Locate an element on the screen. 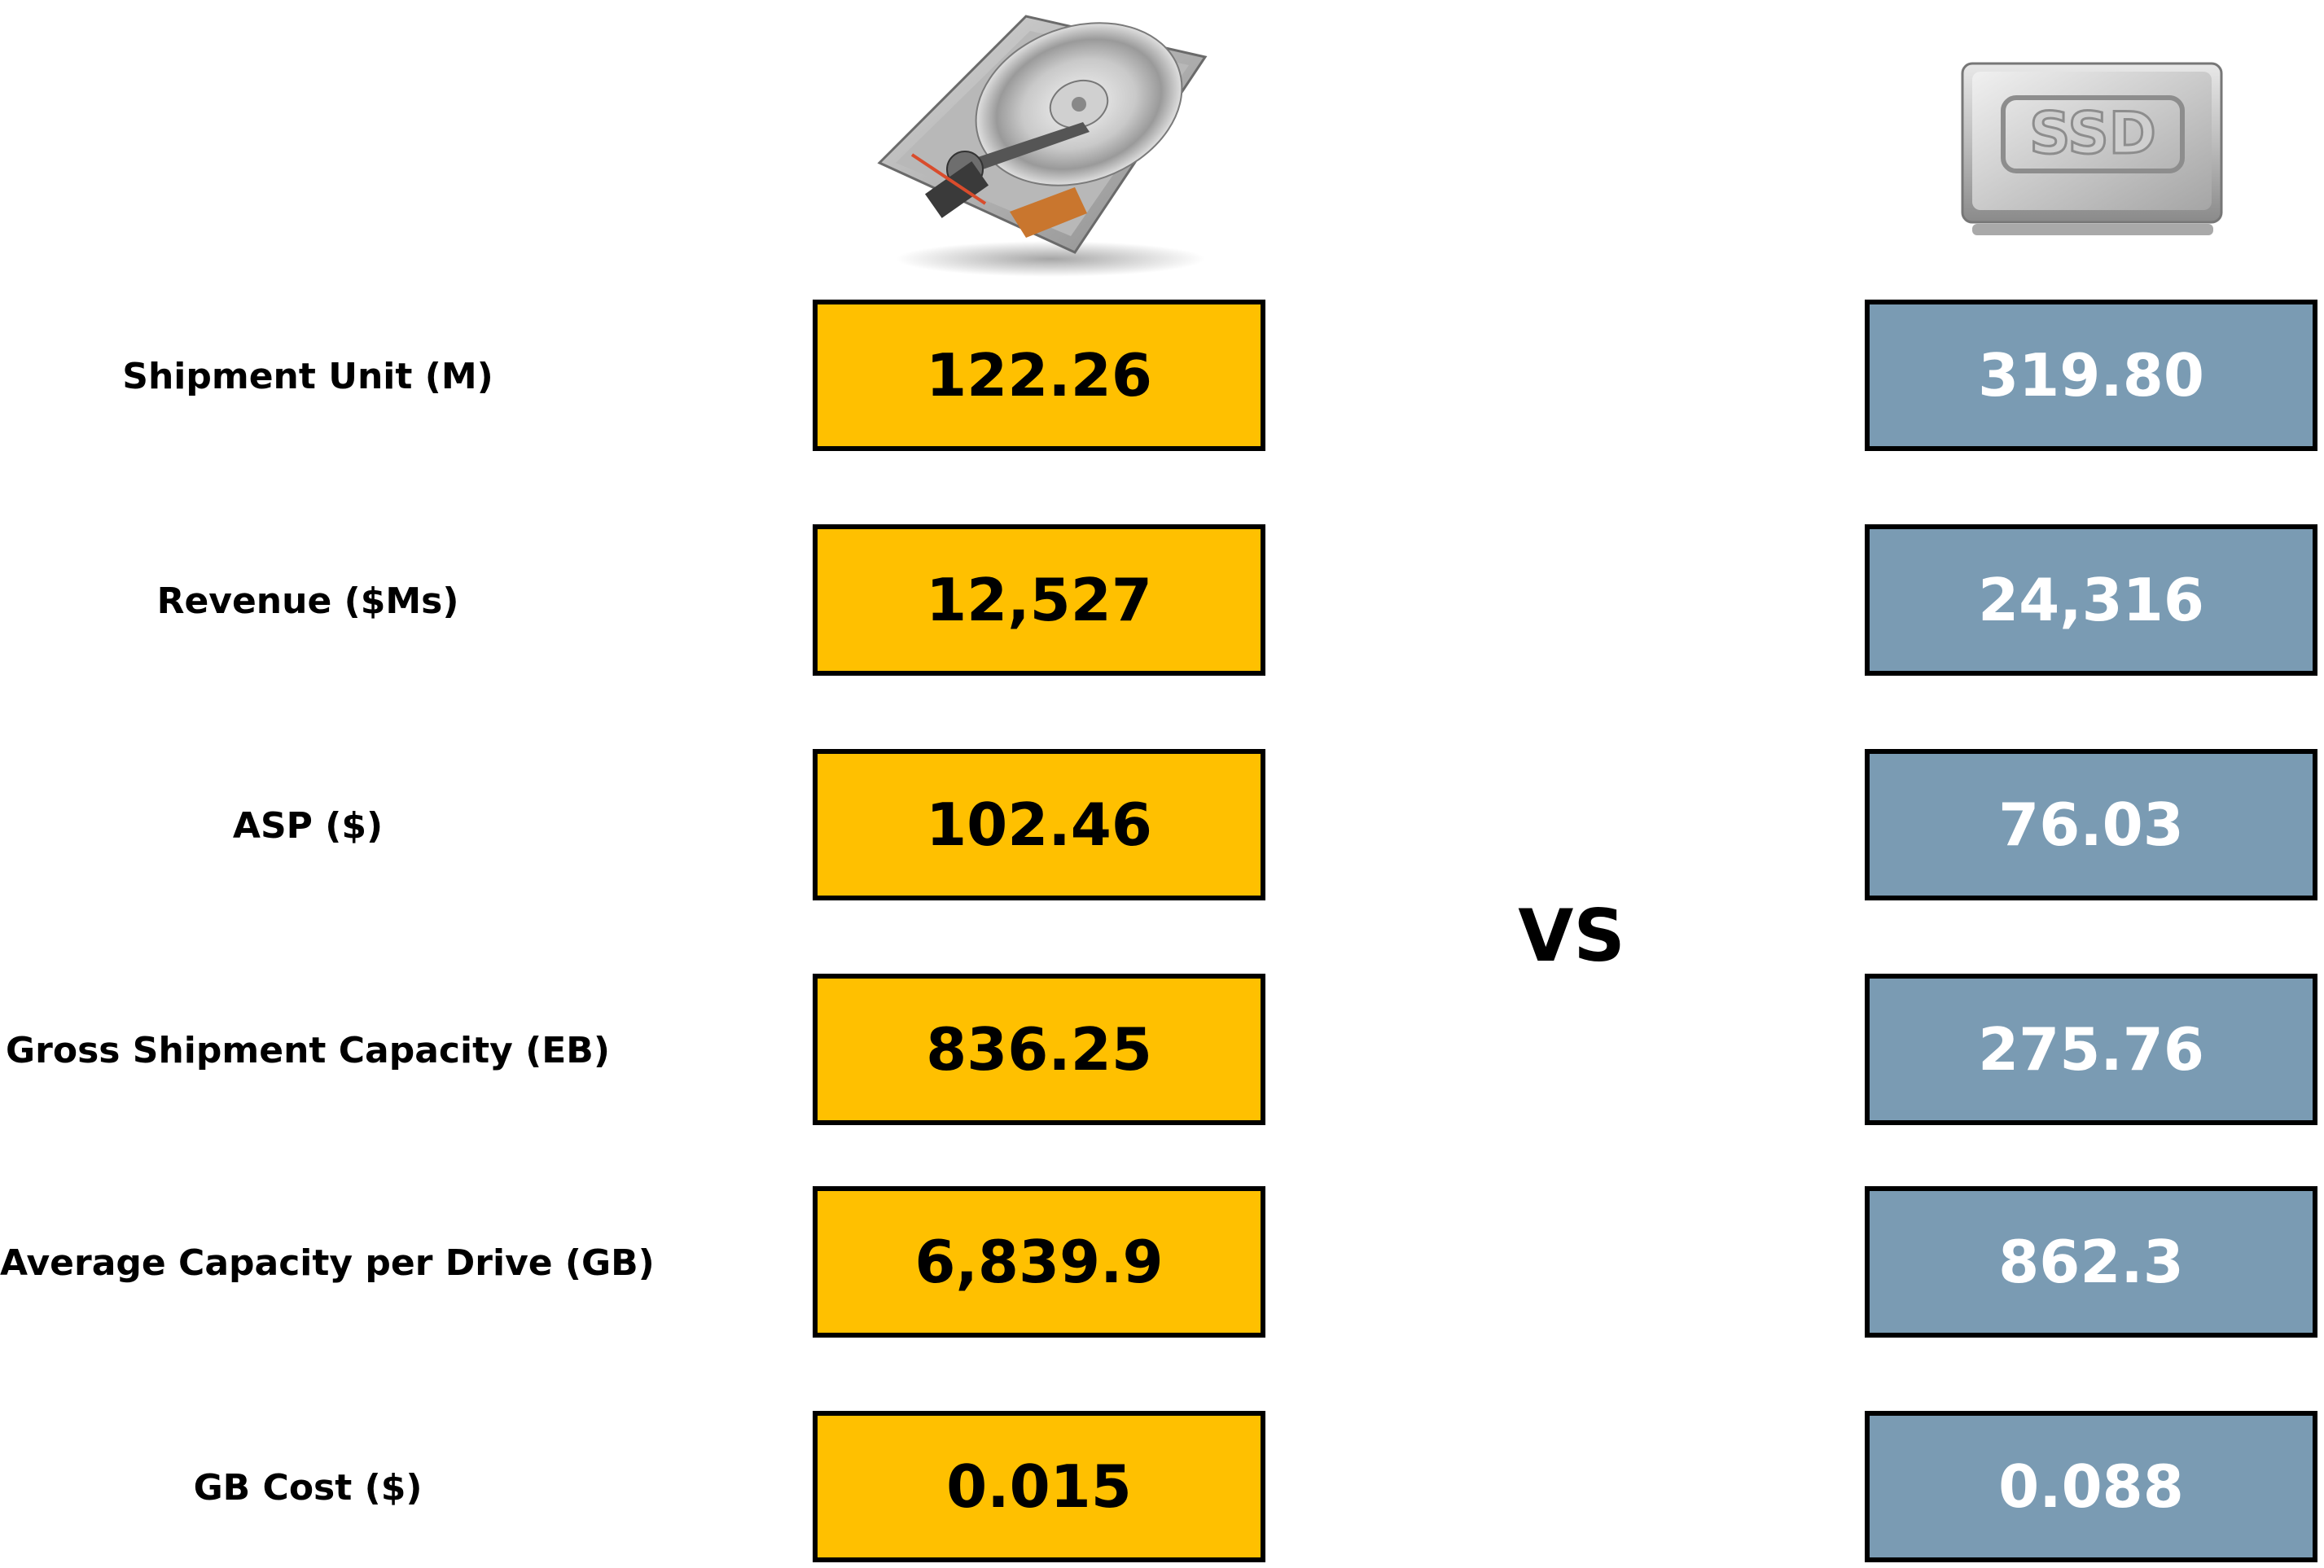 The height and width of the screenshot is (1568, 2324). hdd-value-revenue: 12,527 is located at coordinates (1039, 600).